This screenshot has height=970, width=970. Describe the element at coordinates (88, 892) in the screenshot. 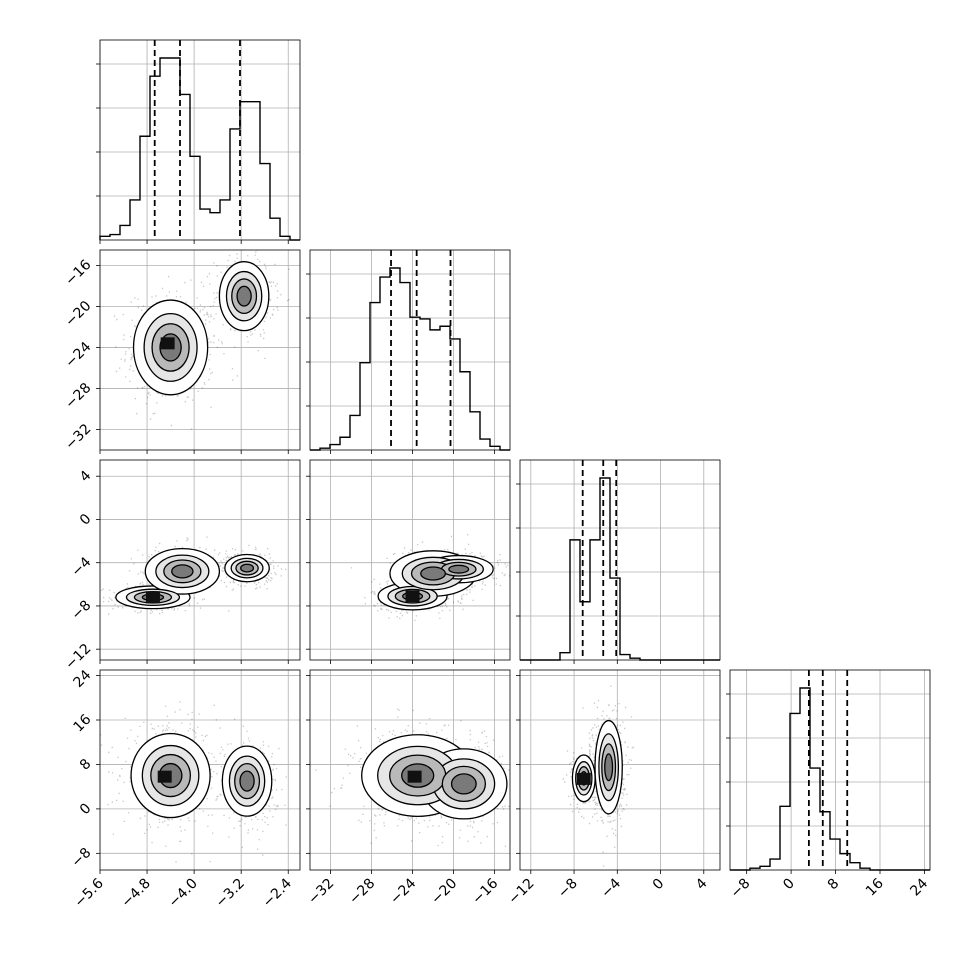

I see `x-tick-label: −5.6` at that location.